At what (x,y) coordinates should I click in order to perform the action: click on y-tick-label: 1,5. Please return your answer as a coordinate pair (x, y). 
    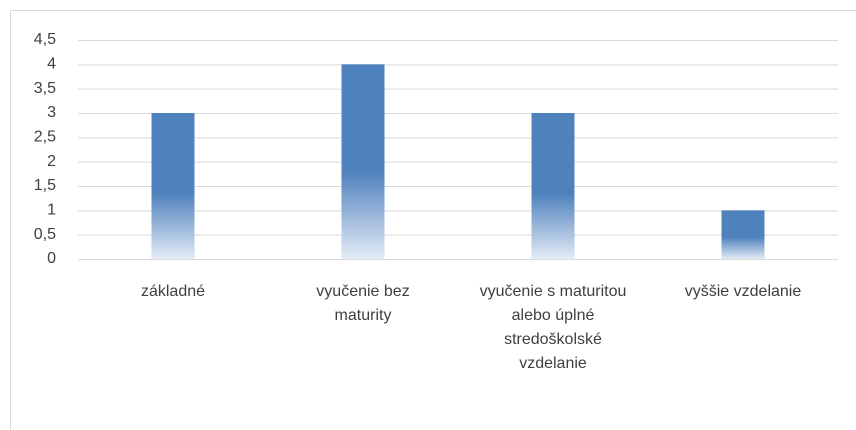
    Looking at the image, I should click on (45, 185).